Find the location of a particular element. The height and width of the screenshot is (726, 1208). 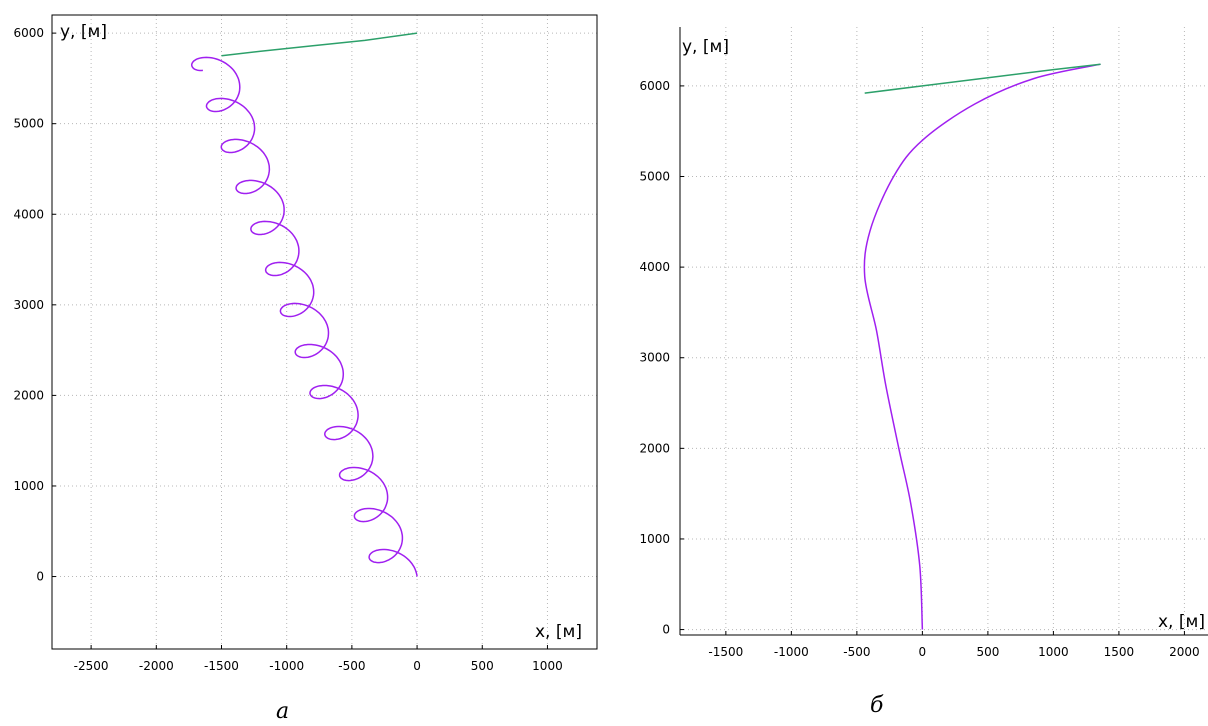

trajectory-purple-a is located at coordinates (304, 316).